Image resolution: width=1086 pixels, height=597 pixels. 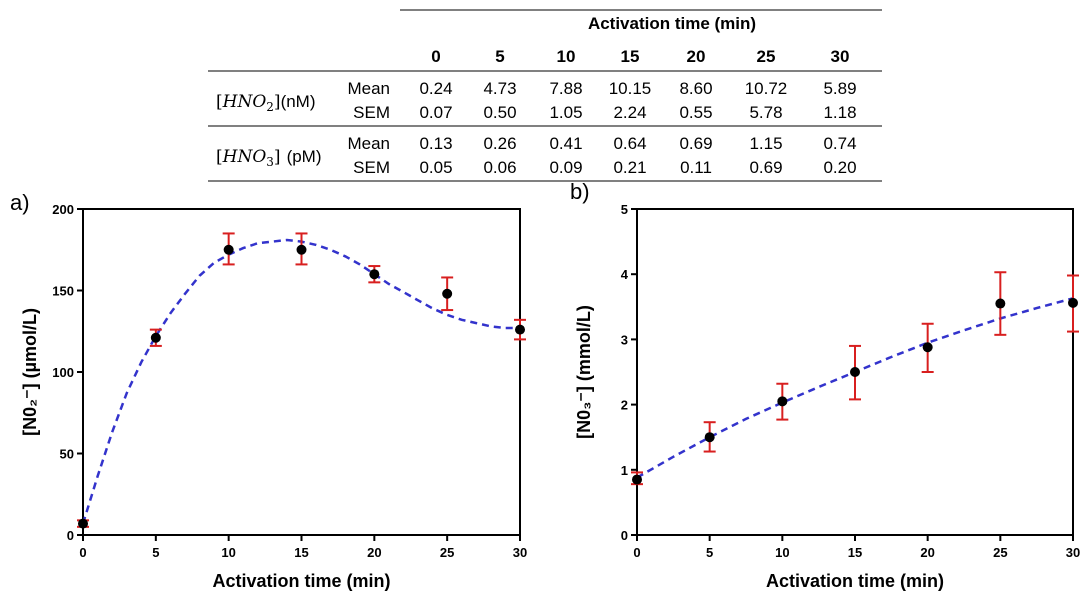 What do you see at coordinates (499, 143) in the screenshot?
I see `table-cell: 0.26` at bounding box center [499, 143].